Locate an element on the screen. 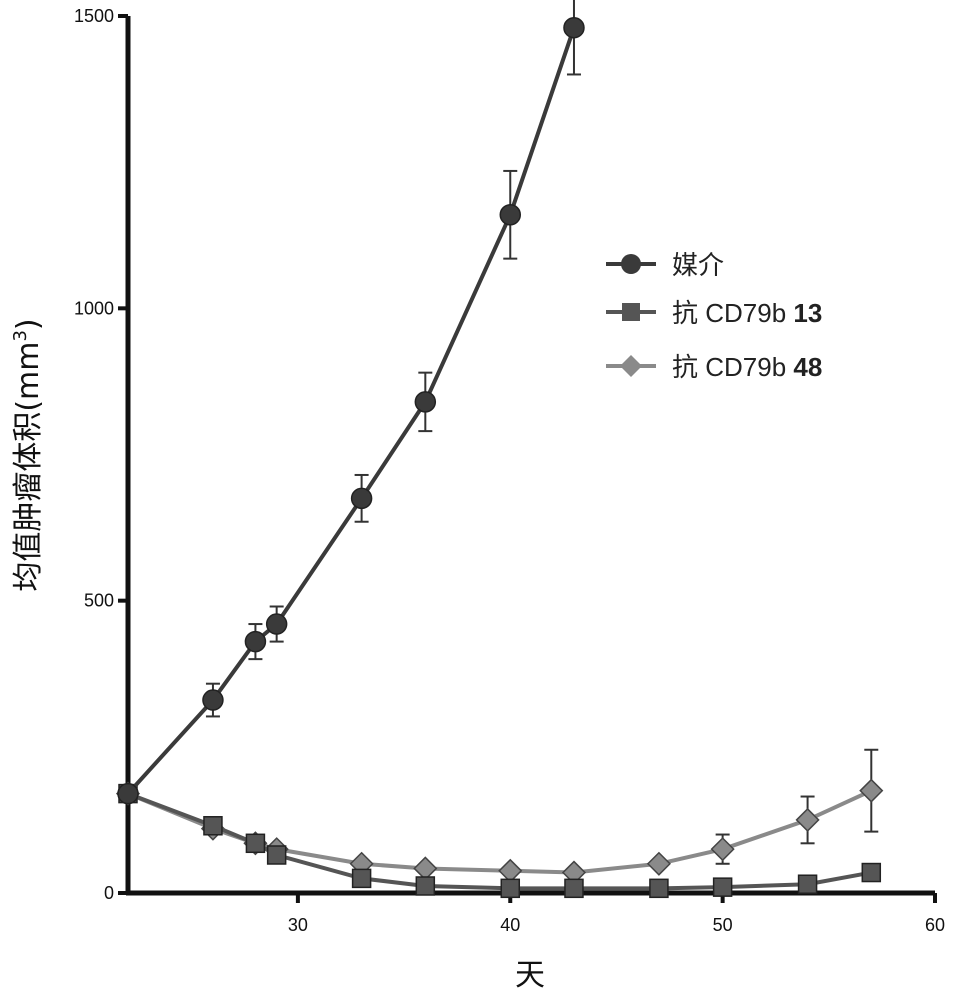 This screenshot has height=1000, width=954. series-diamond is located at coordinates (499, 816).